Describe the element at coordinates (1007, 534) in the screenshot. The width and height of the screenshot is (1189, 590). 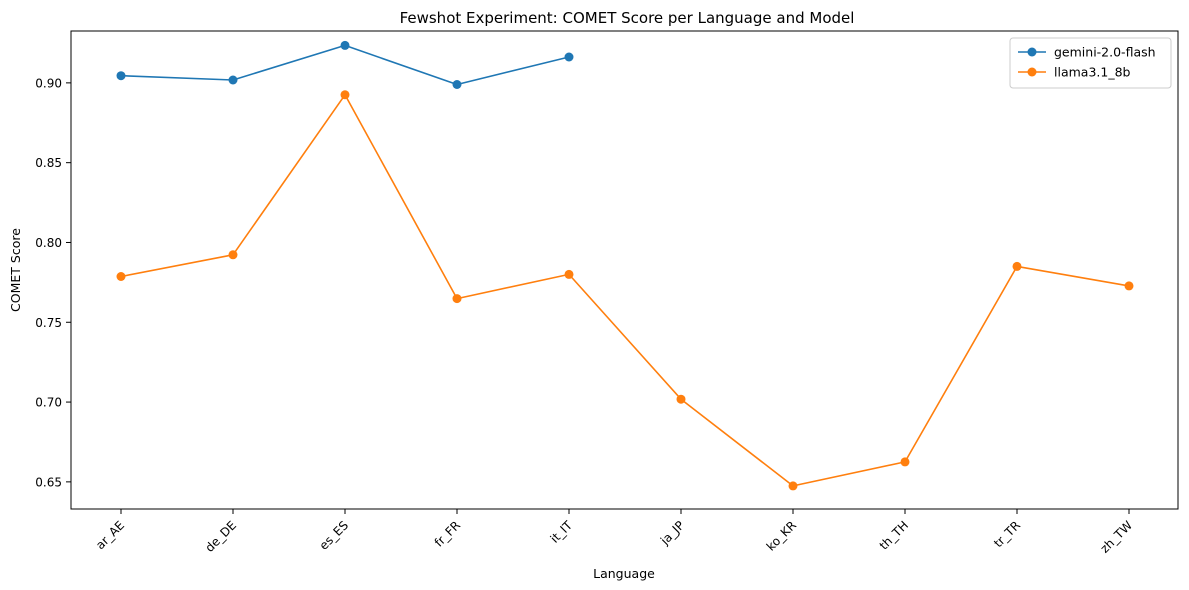
I see `x-tick-label: tr_TR` at that location.